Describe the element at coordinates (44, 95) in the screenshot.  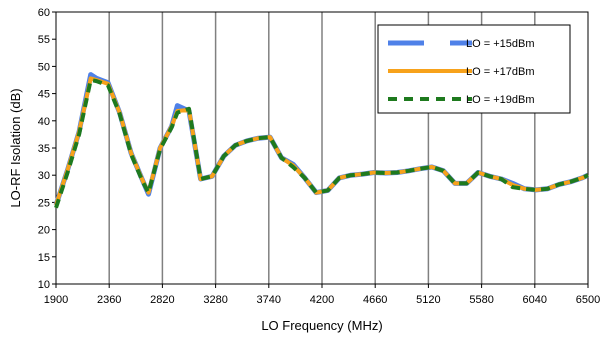
I see `y-tick-label: 45` at that location.